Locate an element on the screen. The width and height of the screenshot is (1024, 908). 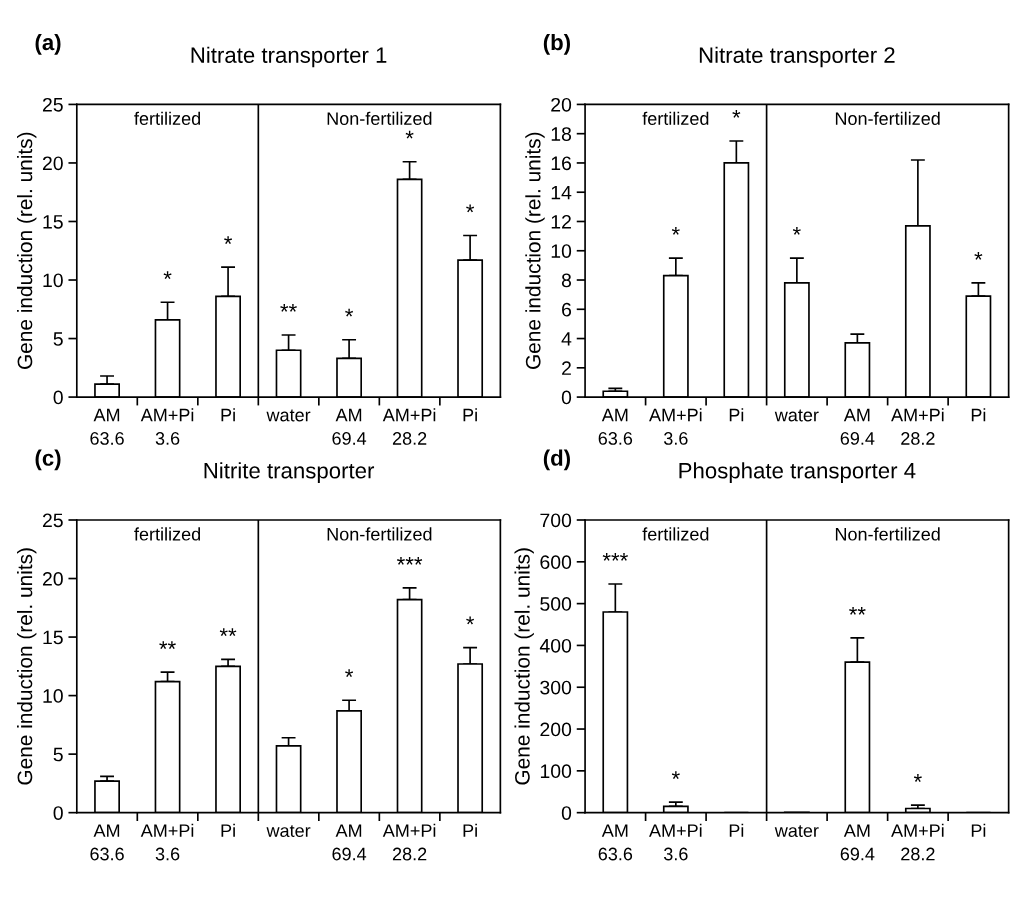
y-tick-label: 14 is located at coordinates (561, 192).